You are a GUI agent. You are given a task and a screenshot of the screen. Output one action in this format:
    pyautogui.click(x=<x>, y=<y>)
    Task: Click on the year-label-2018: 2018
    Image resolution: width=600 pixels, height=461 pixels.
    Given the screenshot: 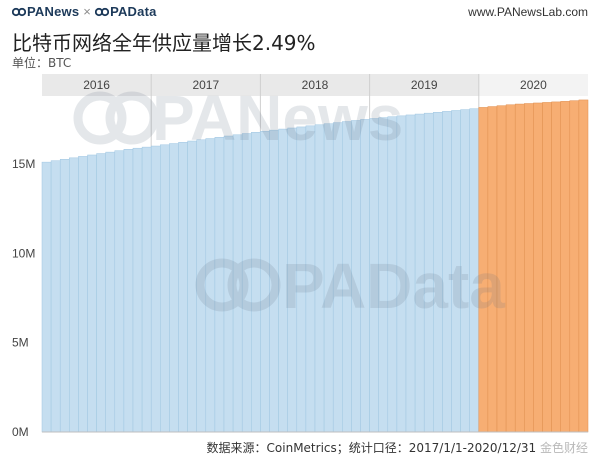 What is the action you would take?
    pyautogui.click(x=315, y=85)
    